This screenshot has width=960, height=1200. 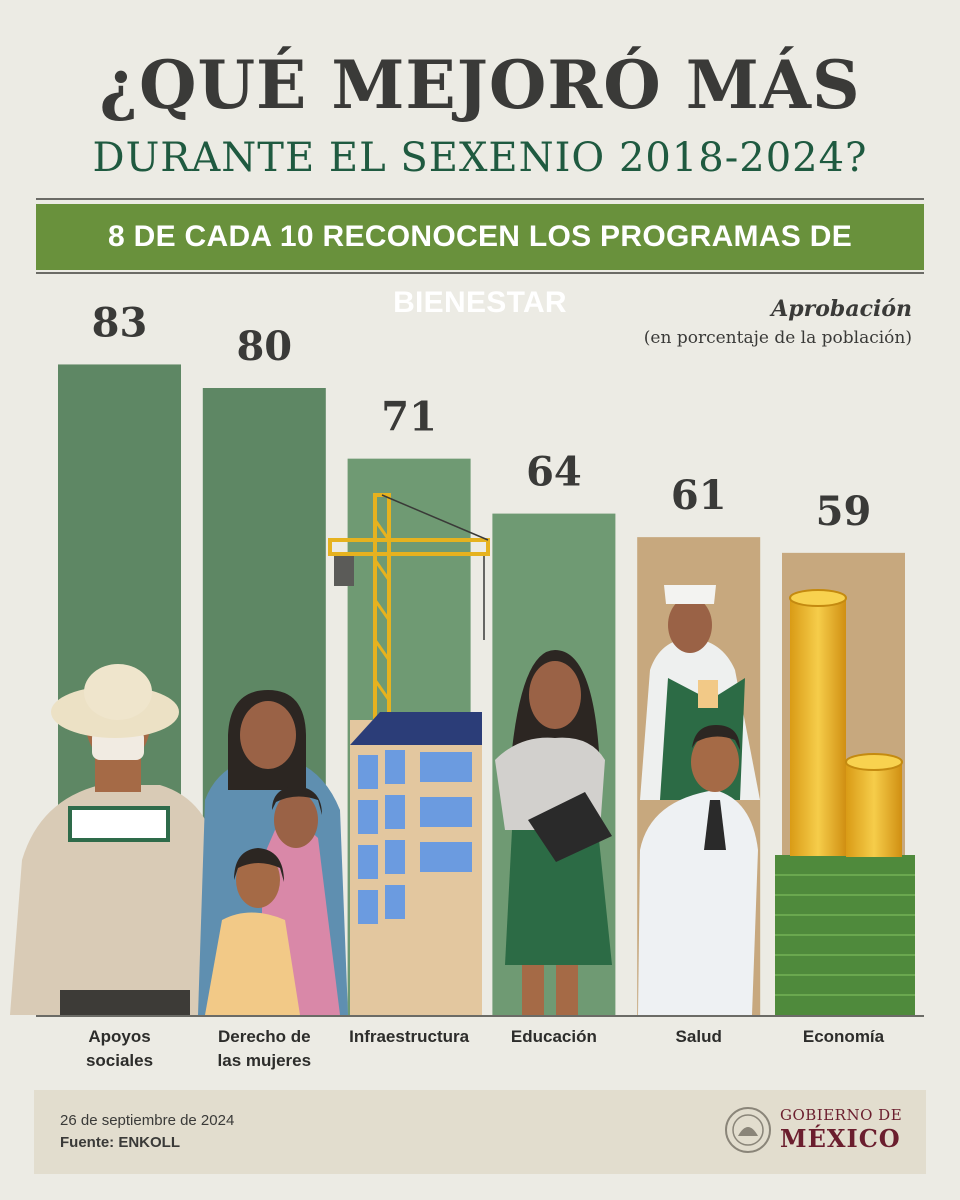 What do you see at coordinates (409, 417) in the screenshot?
I see `value-label-2: 71` at bounding box center [409, 417].